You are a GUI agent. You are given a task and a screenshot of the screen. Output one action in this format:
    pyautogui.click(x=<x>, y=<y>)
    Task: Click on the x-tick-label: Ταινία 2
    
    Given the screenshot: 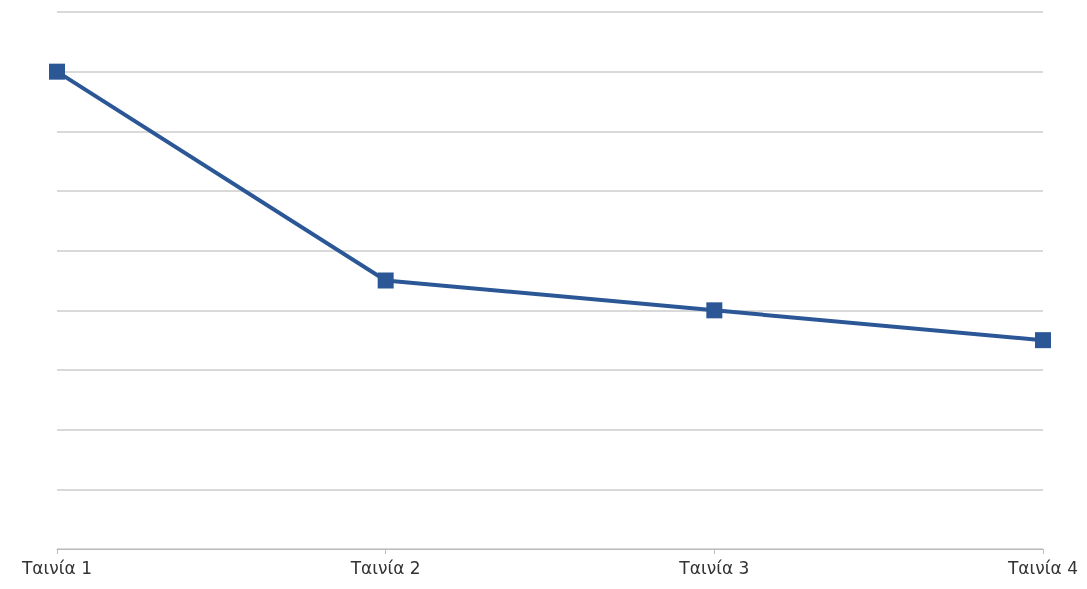 What is the action you would take?
    pyautogui.click(x=385, y=567)
    